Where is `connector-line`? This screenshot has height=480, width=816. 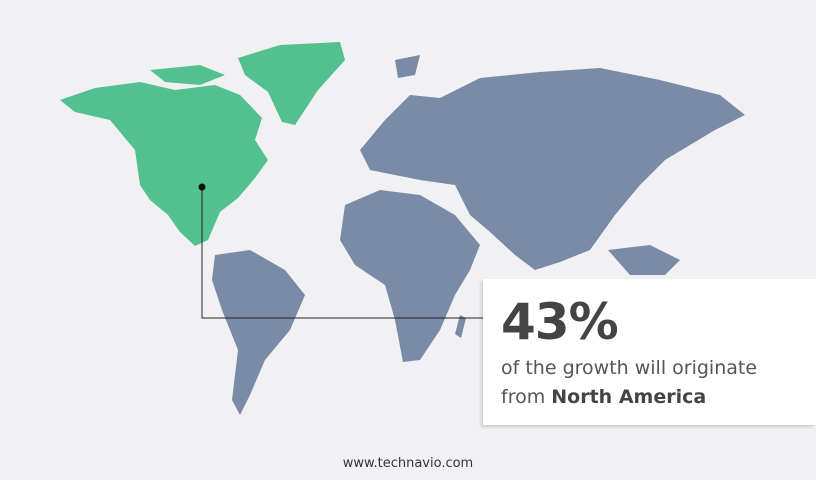
connector-line is located at coordinates (342, 253).